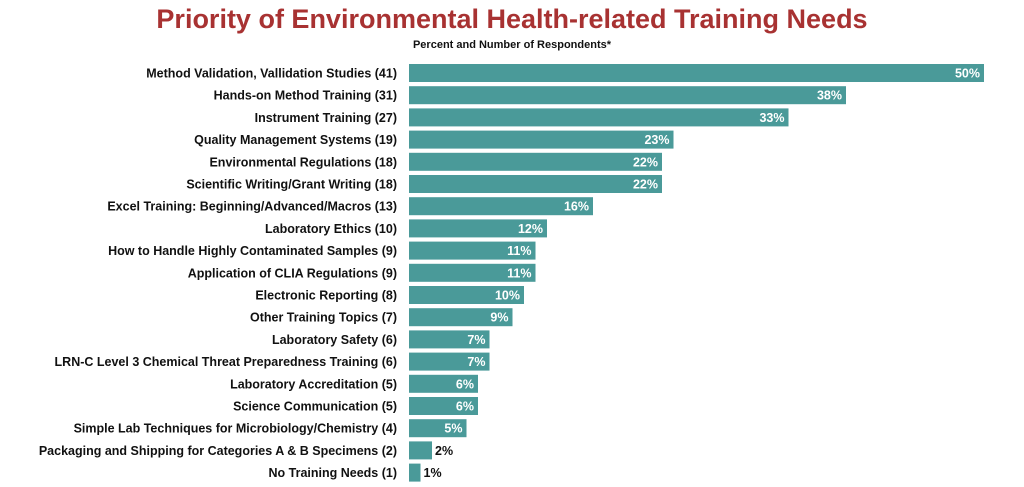 The width and height of the screenshot is (1024, 487). What do you see at coordinates (829, 96) in the screenshot?
I see `value-label: 38%` at bounding box center [829, 96].